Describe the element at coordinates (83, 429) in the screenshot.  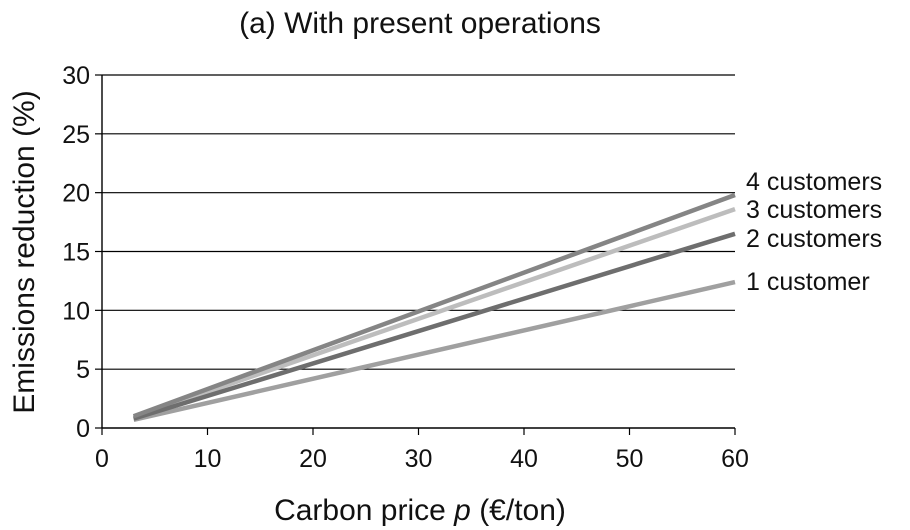
I see `y-tick-label-0: 0` at that location.